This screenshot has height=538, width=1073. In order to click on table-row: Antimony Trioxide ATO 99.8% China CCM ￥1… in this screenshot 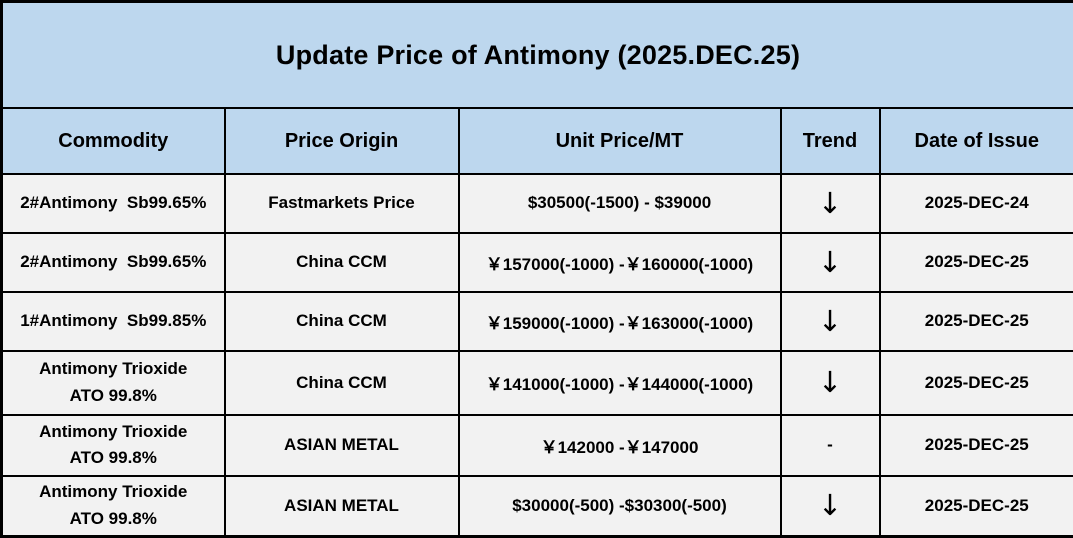, I will do `click(536, 382)`.